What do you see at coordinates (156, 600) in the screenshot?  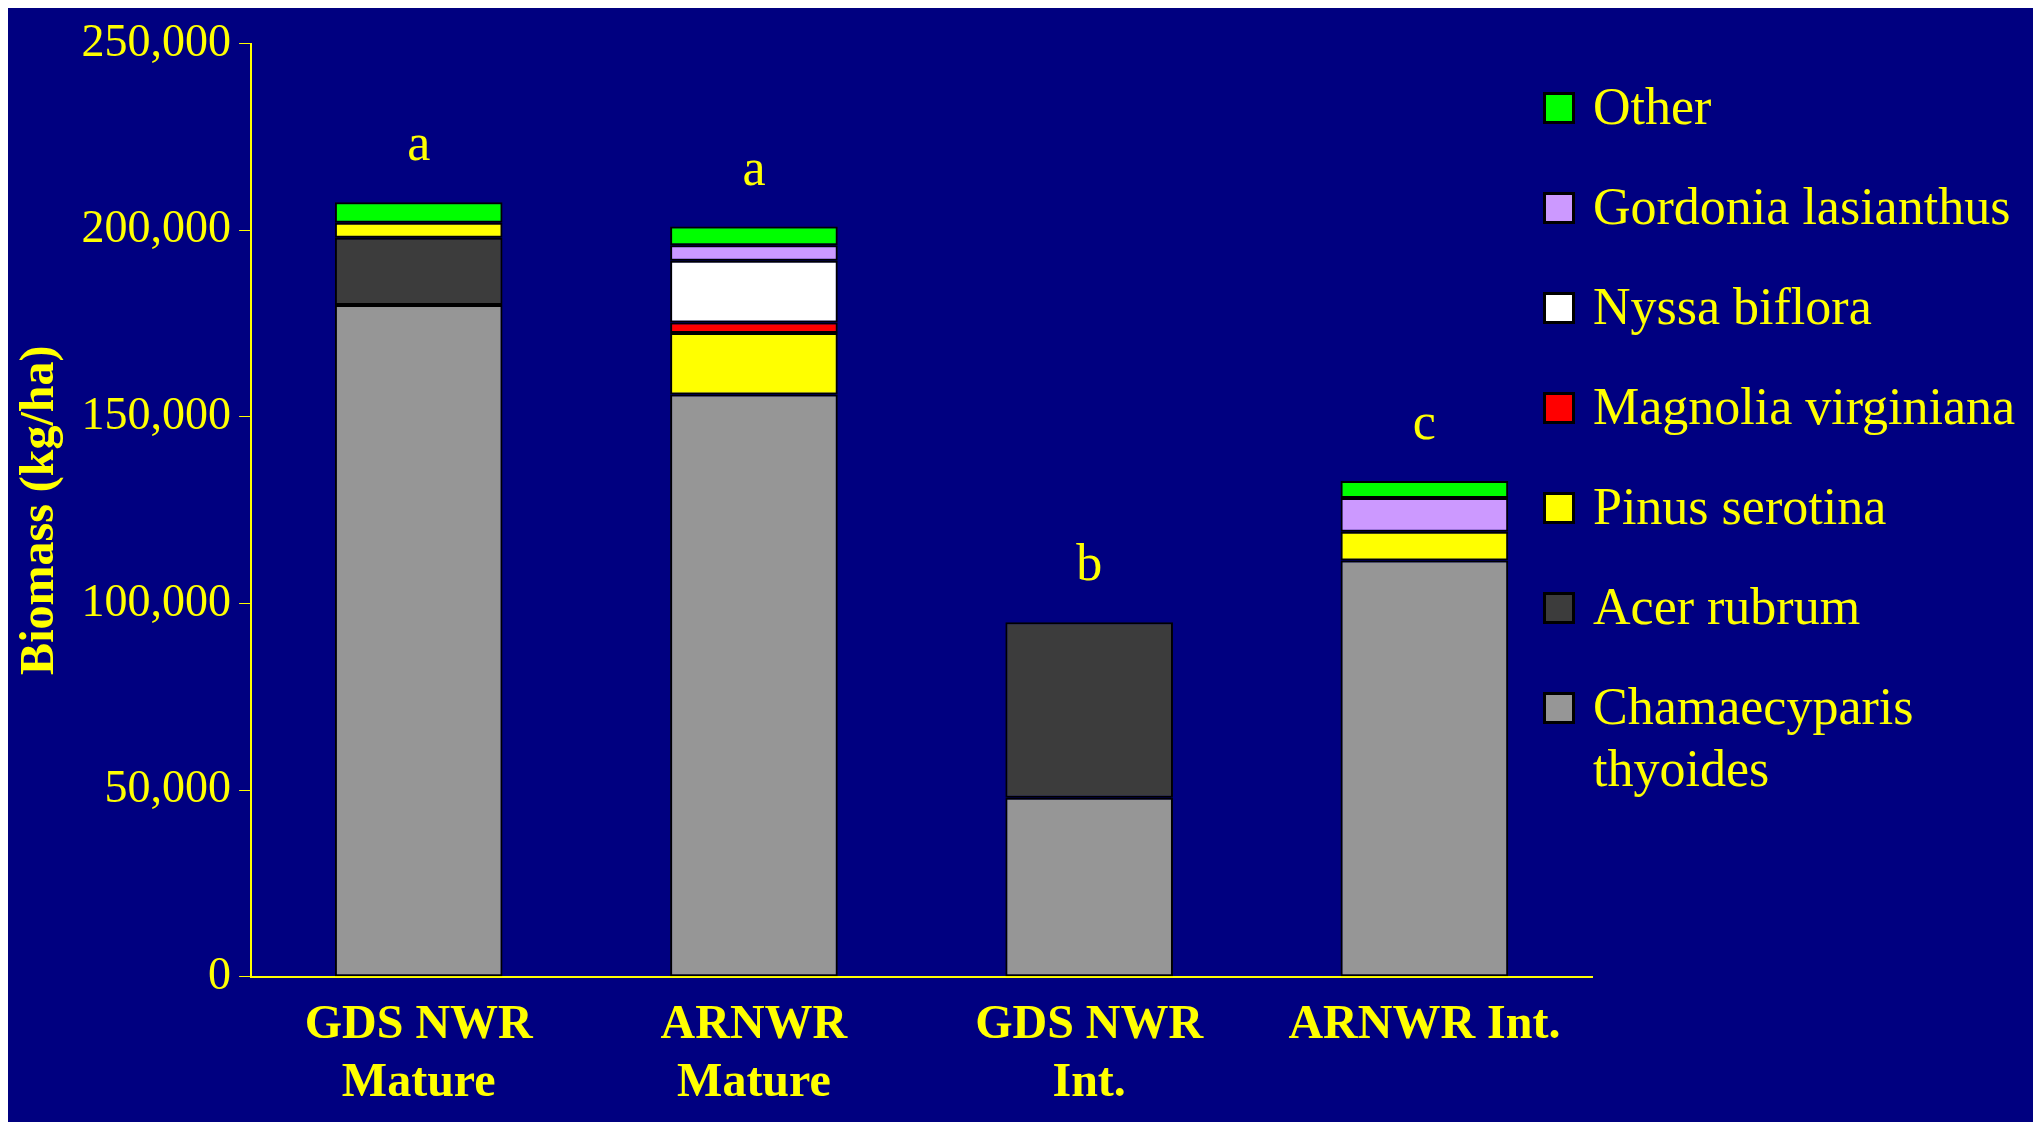 I see `y-tick-label: 100,000` at bounding box center [156, 600].